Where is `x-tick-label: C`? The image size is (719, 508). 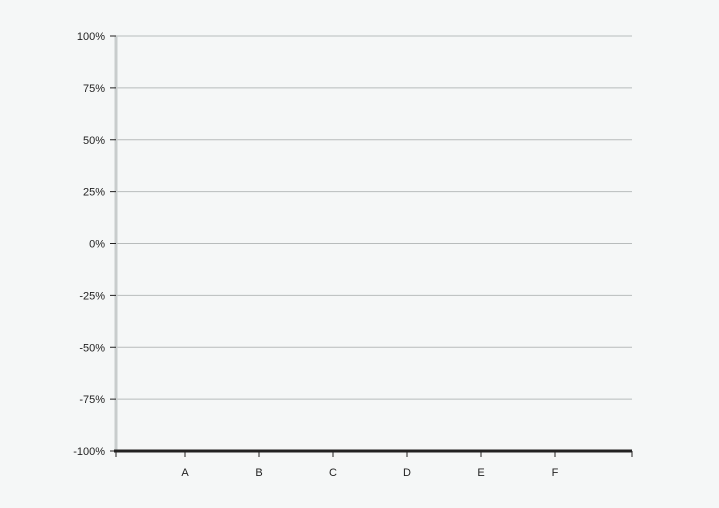
x-tick-label: C is located at coordinates (333, 473).